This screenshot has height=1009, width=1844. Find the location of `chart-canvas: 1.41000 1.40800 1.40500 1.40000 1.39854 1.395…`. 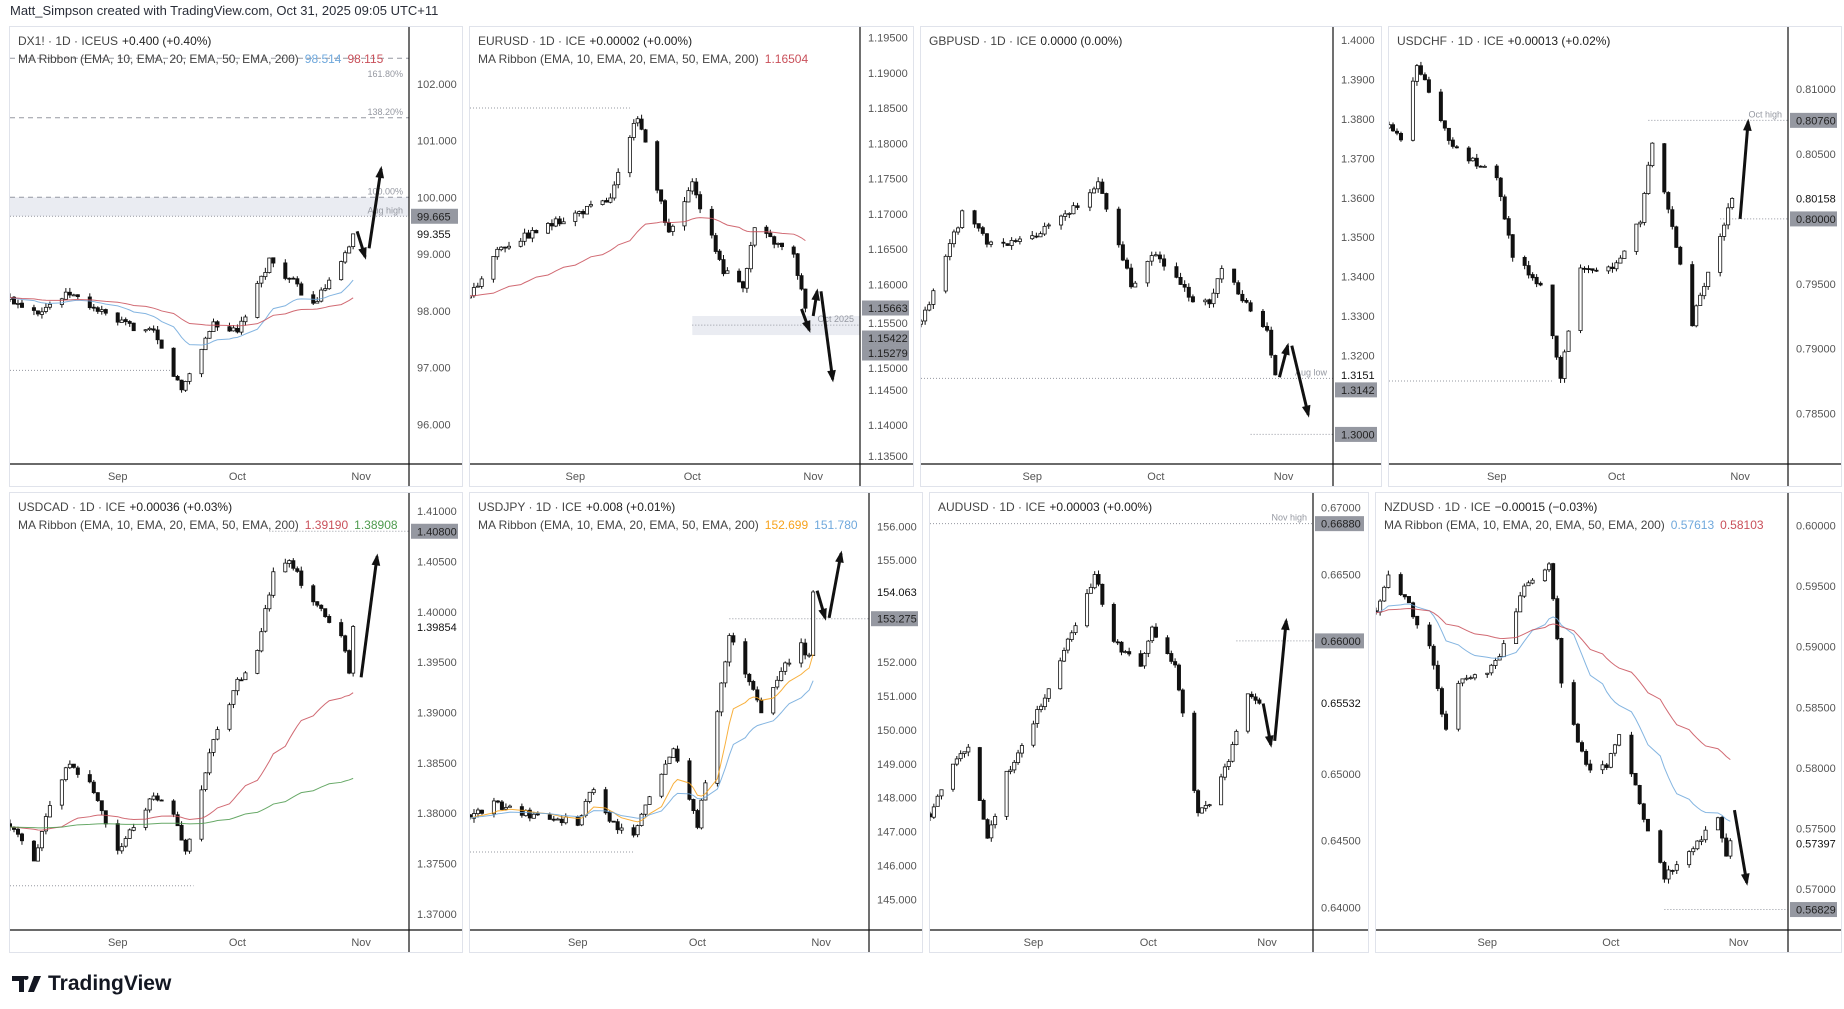

chart-canvas: 1.41000 1.40800 1.40500 1.40000 1.39854 1.395… is located at coordinates (236, 722).